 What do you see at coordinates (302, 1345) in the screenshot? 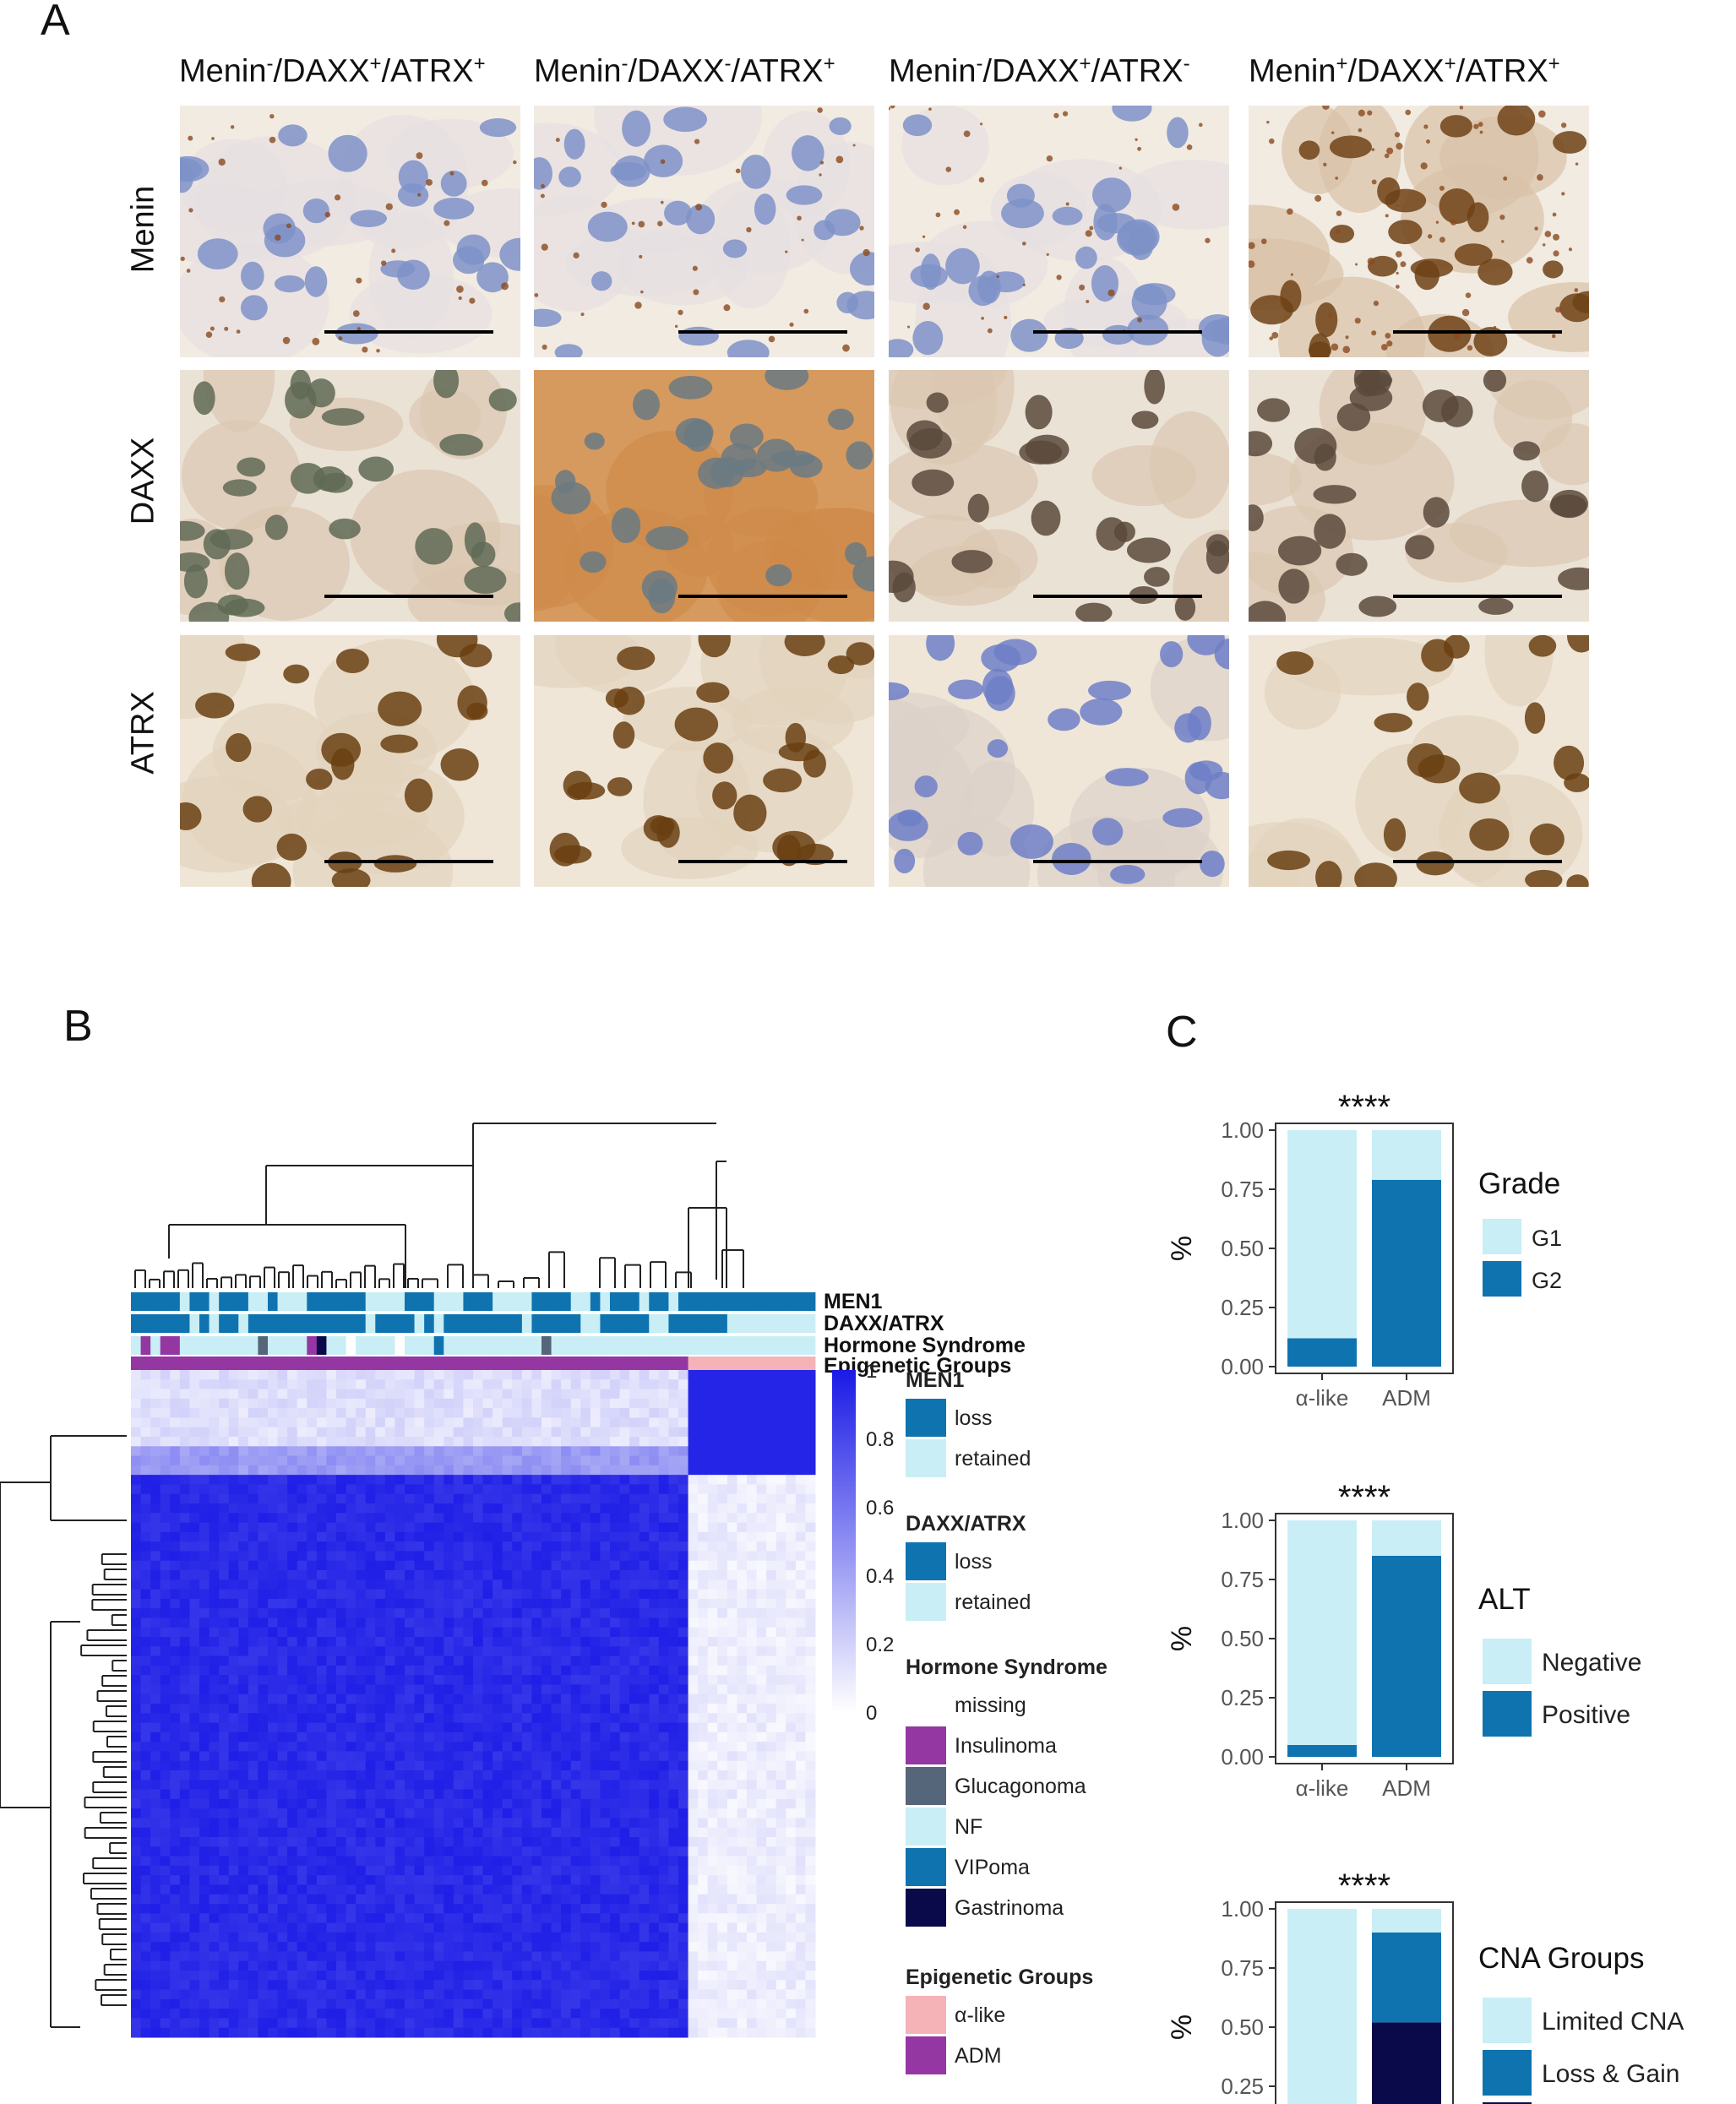
I see `hormone-cell` at bounding box center [302, 1345].